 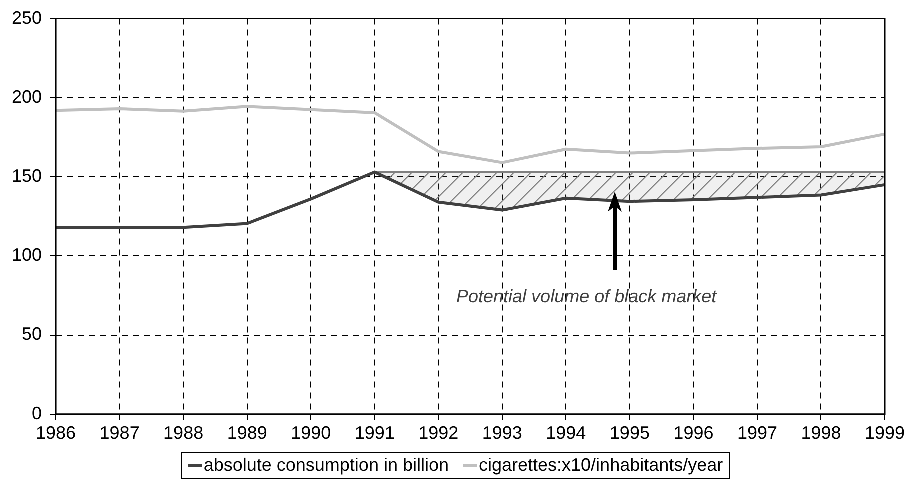 What do you see at coordinates (885, 433) in the screenshot?
I see `x-tick-label: 1999` at bounding box center [885, 433].